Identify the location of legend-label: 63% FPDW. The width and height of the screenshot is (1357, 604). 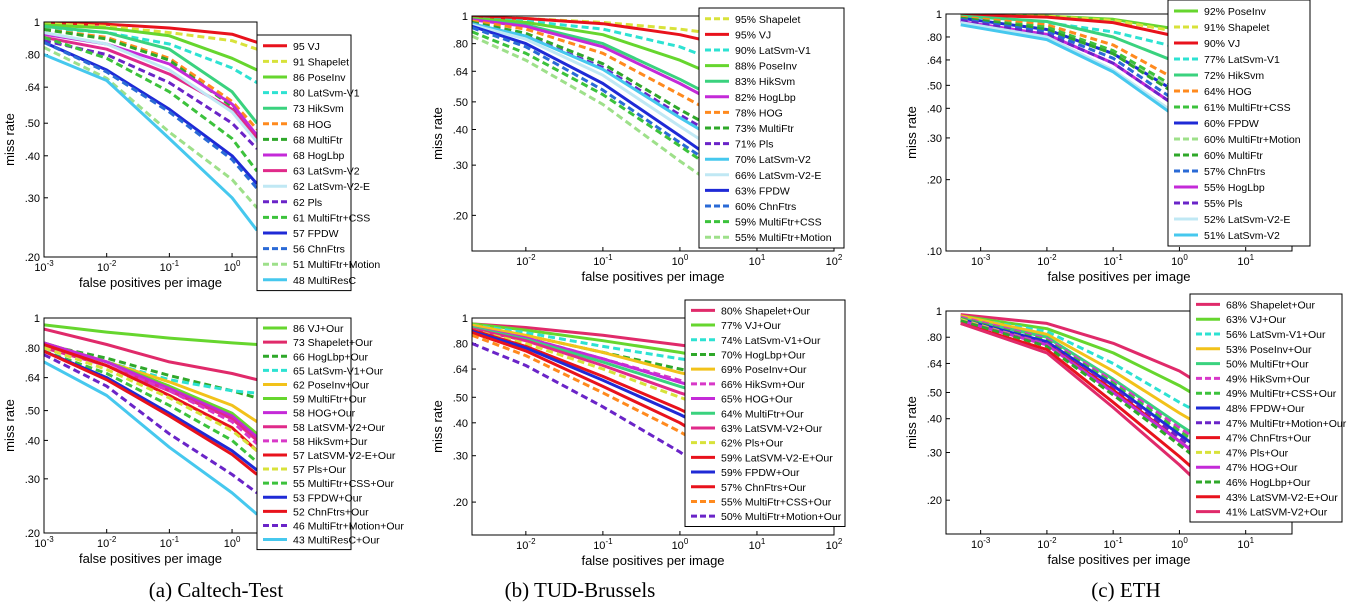
(762, 191).